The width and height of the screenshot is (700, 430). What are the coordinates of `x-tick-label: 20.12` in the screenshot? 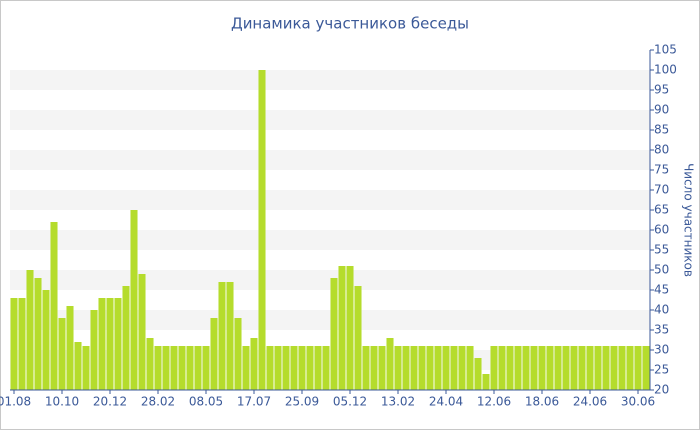 It's located at (110, 402).